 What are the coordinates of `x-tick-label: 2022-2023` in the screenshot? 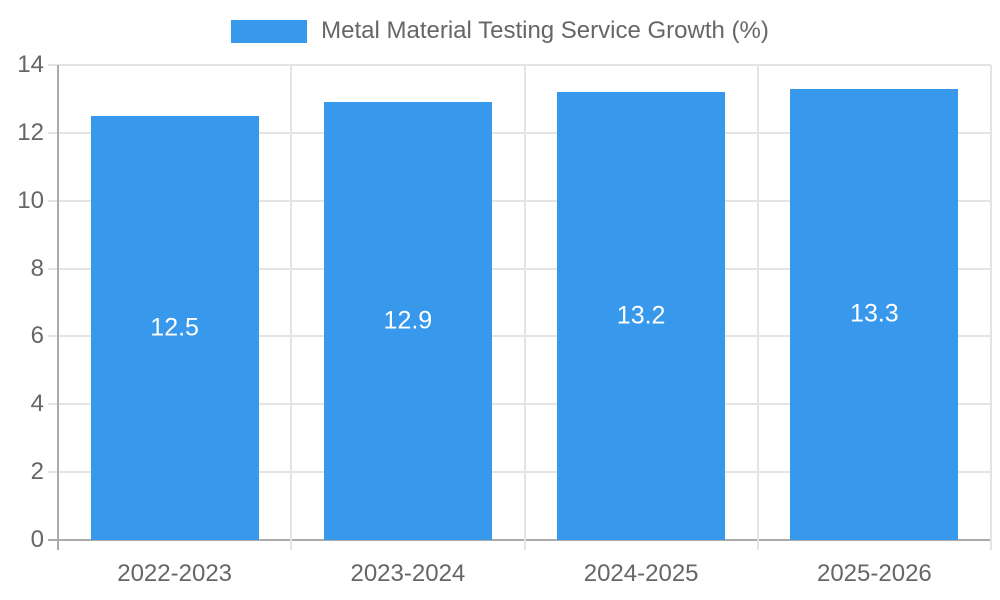 It's located at (175, 573).